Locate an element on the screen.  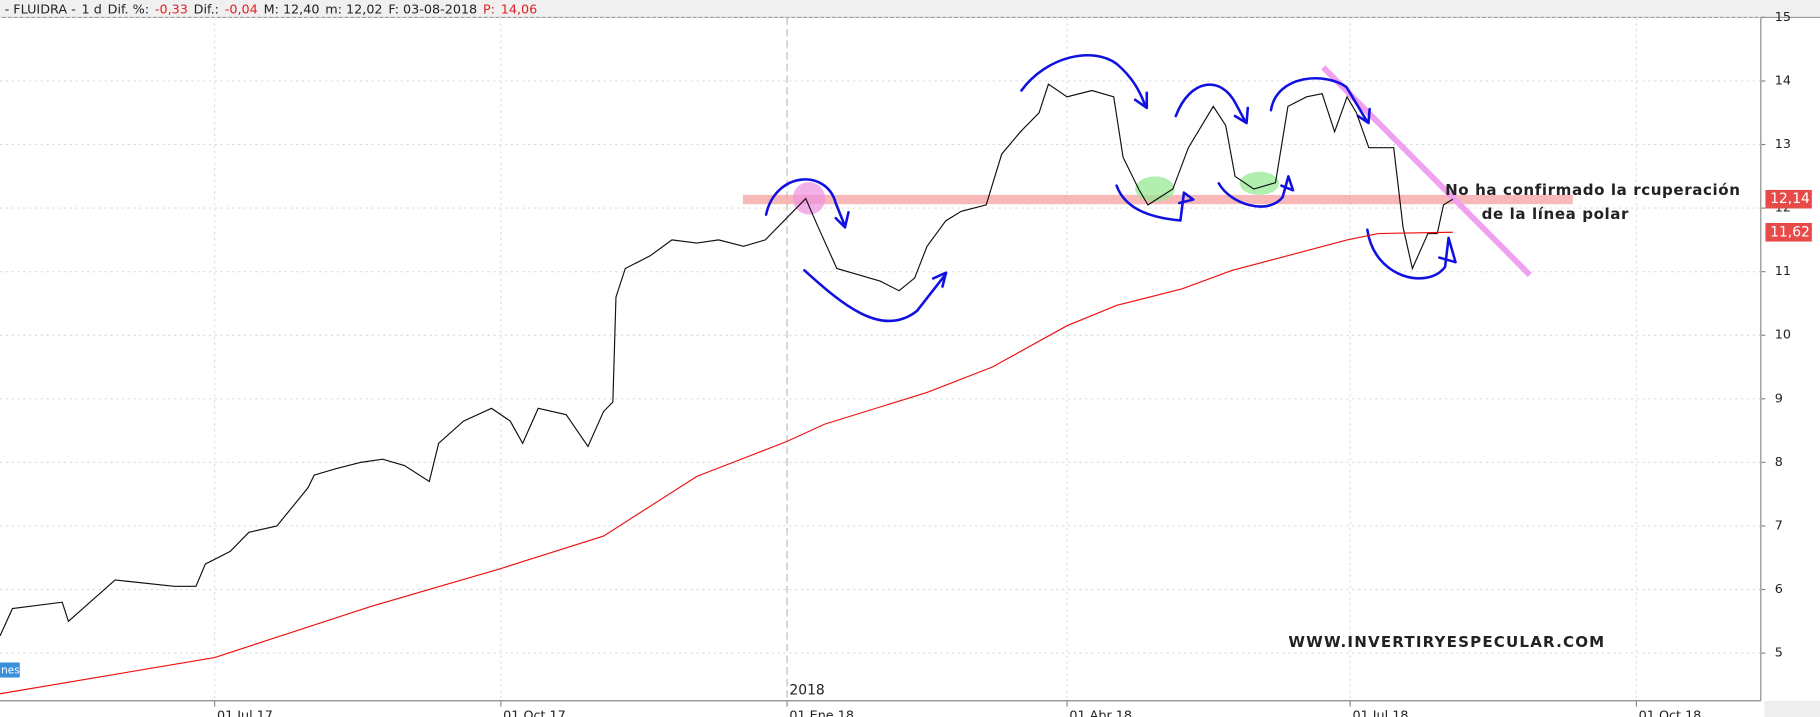
header-item: F: 03-08-2018 is located at coordinates (432, 9).